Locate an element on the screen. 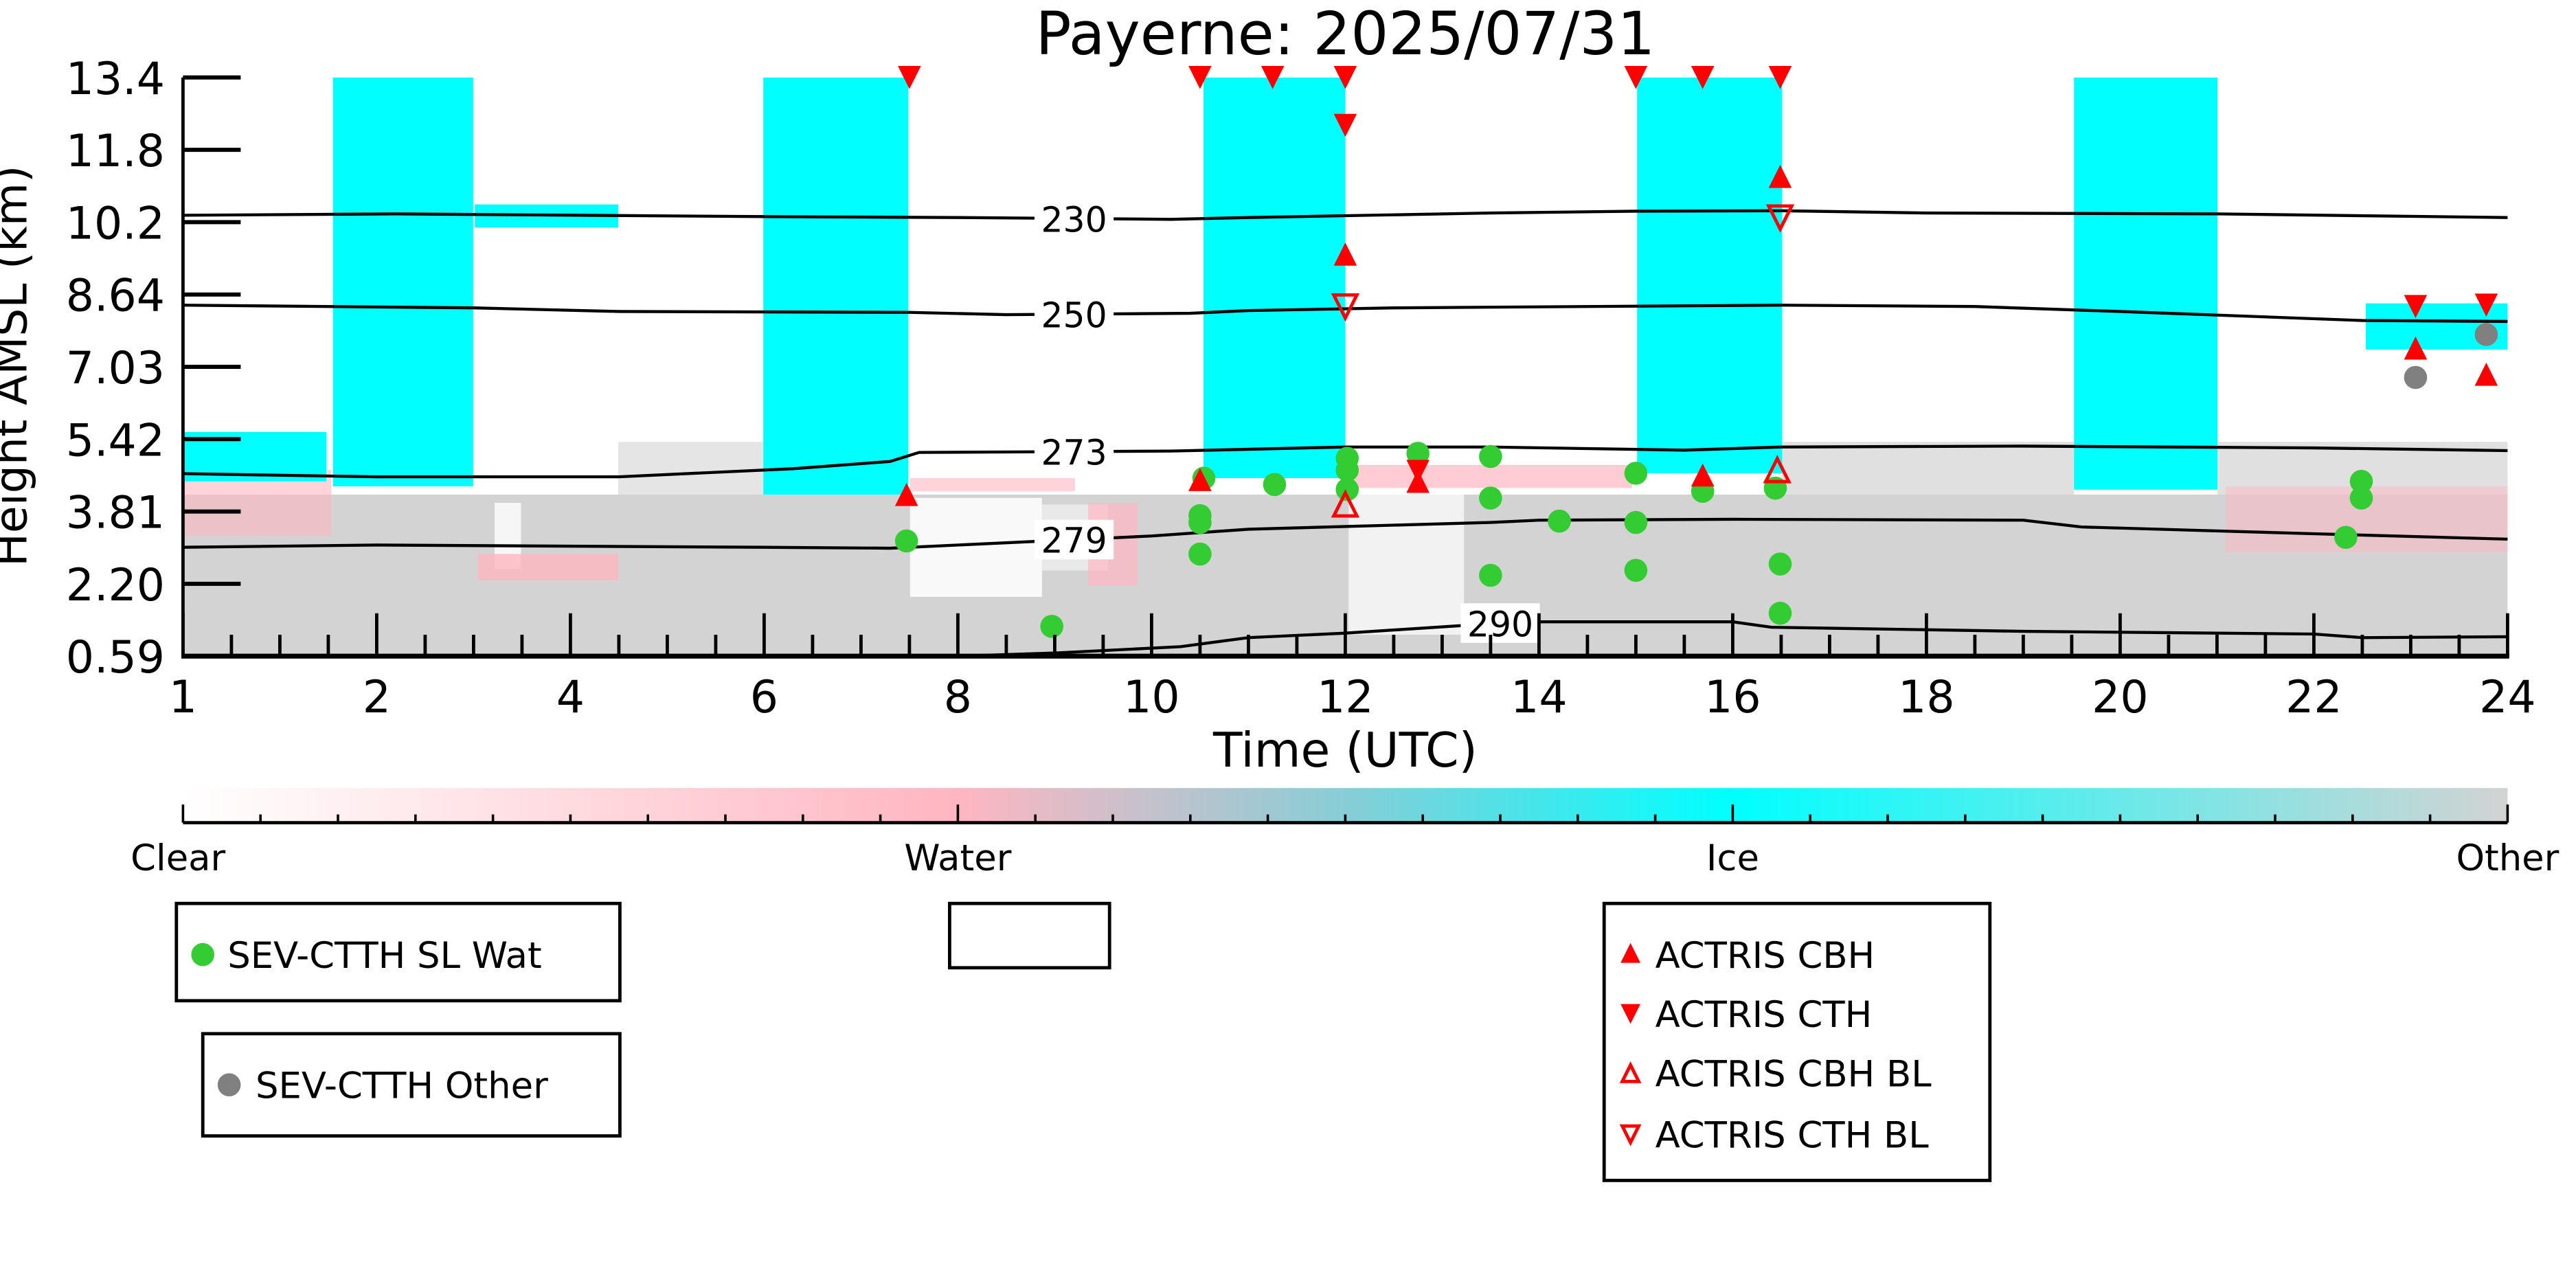 This screenshot has height=1288, width=2576. legend-label: ACTRIS CBH is located at coordinates (1765, 956).